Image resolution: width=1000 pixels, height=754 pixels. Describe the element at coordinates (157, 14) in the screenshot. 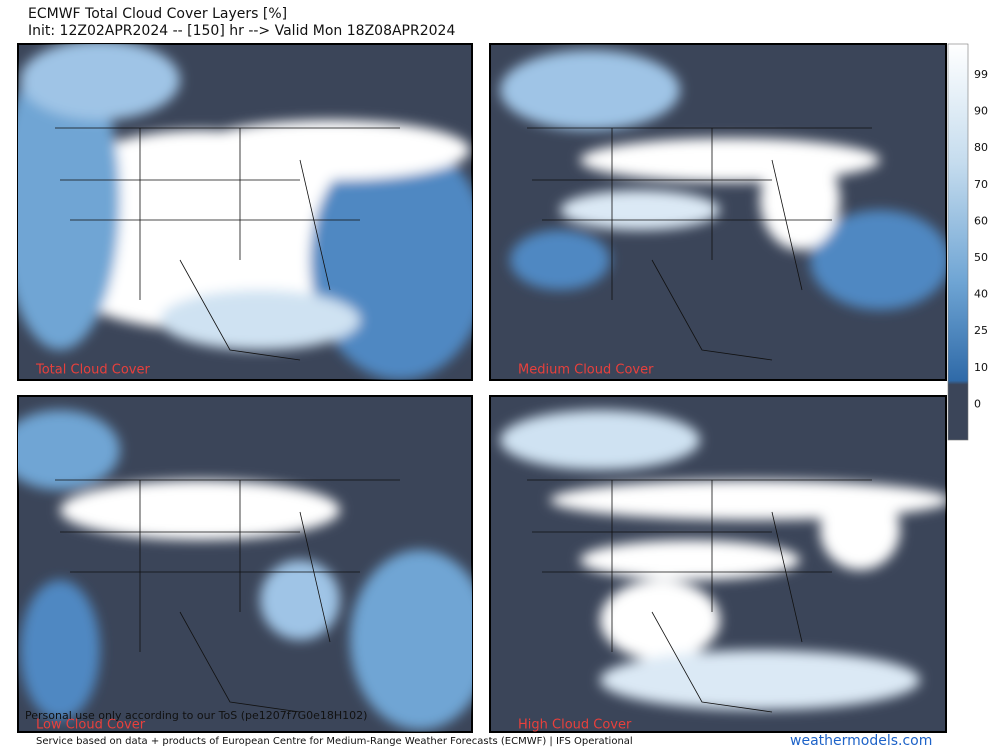

I see `title: ECMWF Total Cloud Cover Layers [%]` at that location.